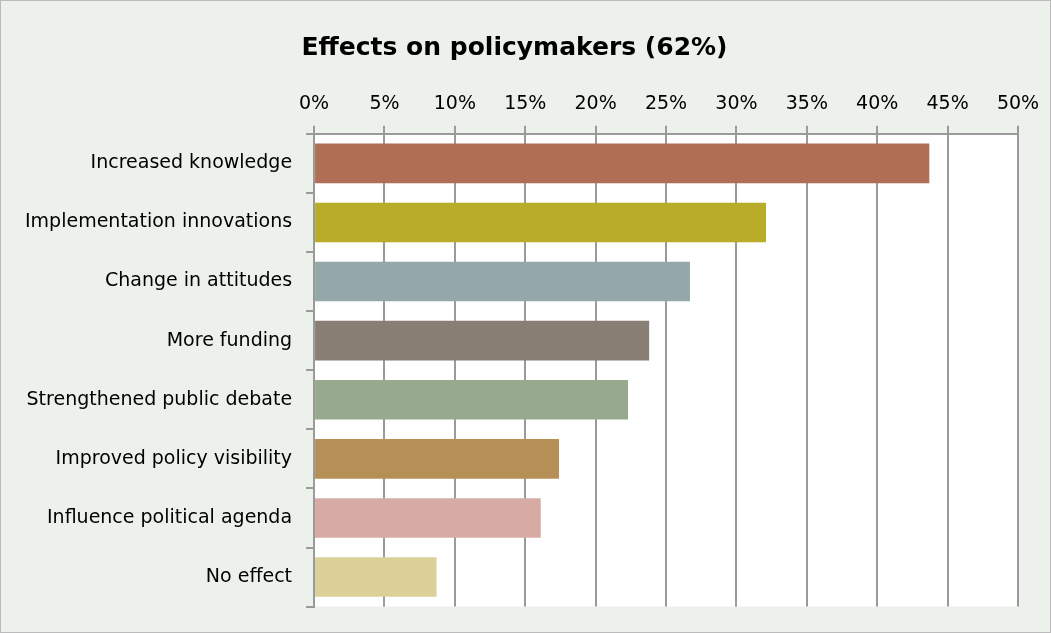 This screenshot has height=633, width=1051. Describe the element at coordinates (314, 102) in the screenshot. I see `x-tick-label: 0%` at that location.